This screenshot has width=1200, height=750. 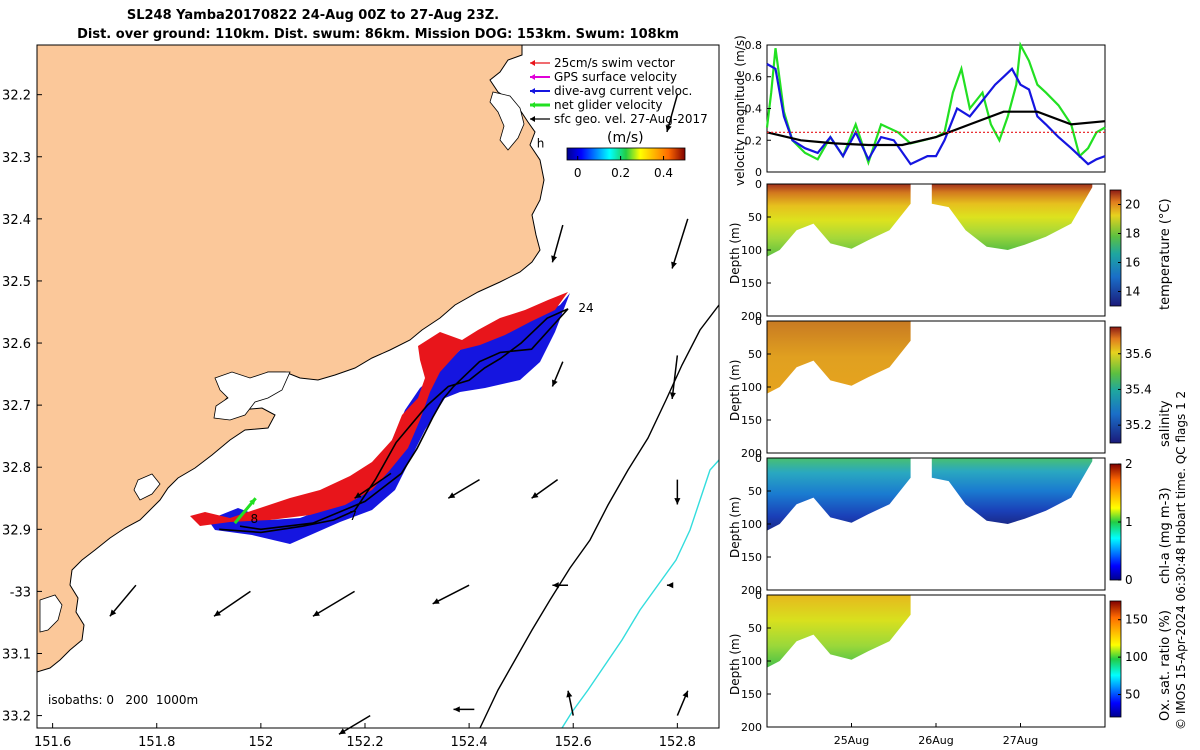 What do you see at coordinates (851, 740) in the screenshot?
I see `x-tick-label: 25Aug` at bounding box center [851, 740].